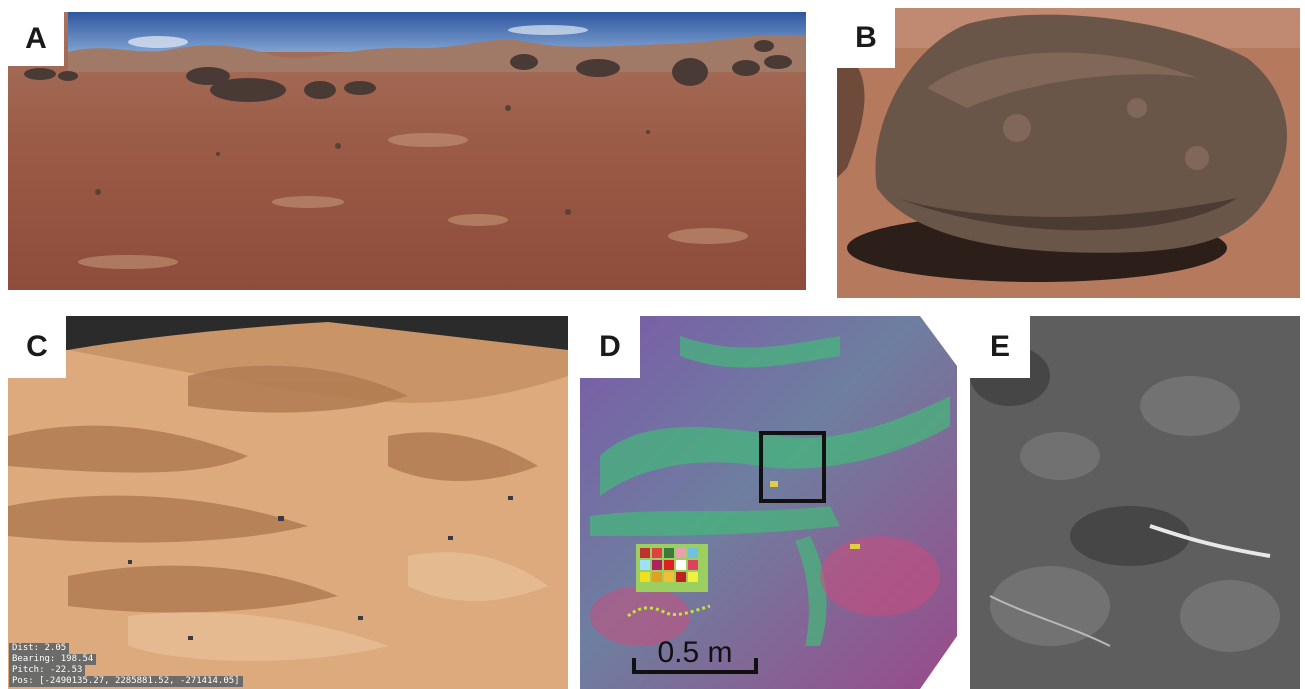  I want to click on panel-label-d: D, so click(610, 347).